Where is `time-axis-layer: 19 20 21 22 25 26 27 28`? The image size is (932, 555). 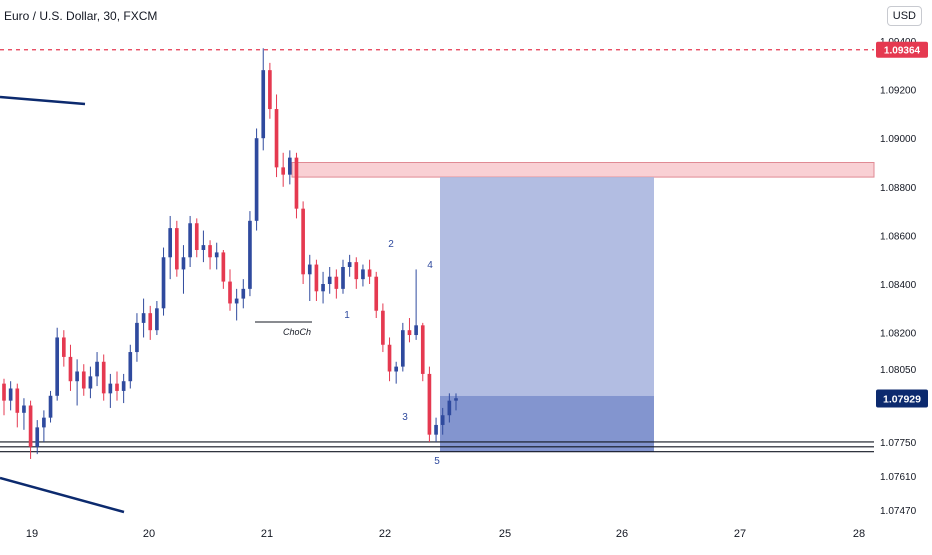 time-axis-layer: 19 20 21 22 25 26 27 28 is located at coordinates (445, 534).